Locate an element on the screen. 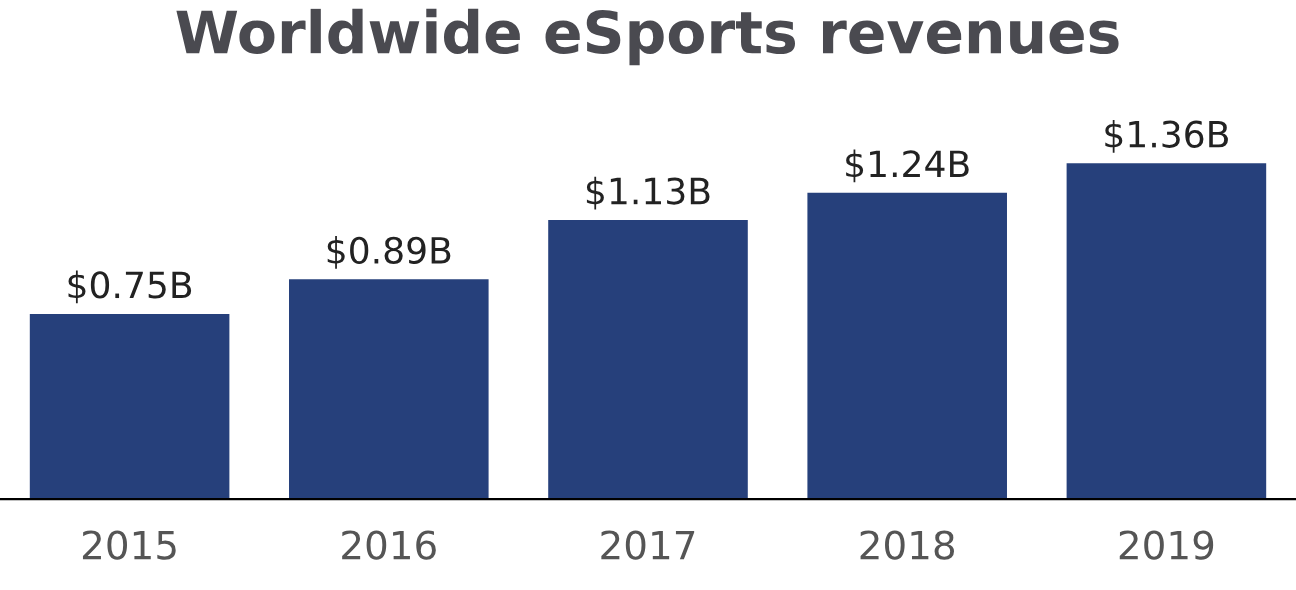  x-tick-label: 2016 is located at coordinates (389, 545).